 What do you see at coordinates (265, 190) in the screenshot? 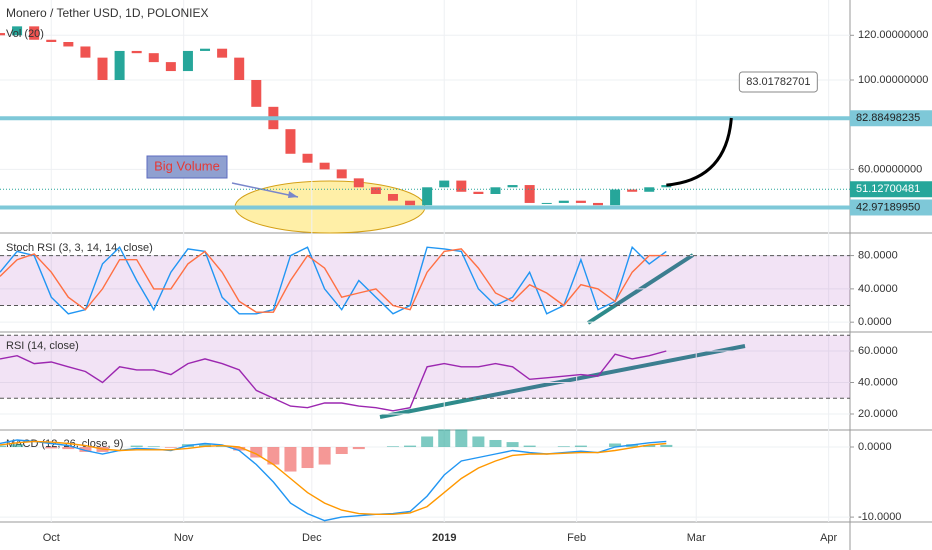
I see `annotation-arrow` at bounding box center [265, 190].